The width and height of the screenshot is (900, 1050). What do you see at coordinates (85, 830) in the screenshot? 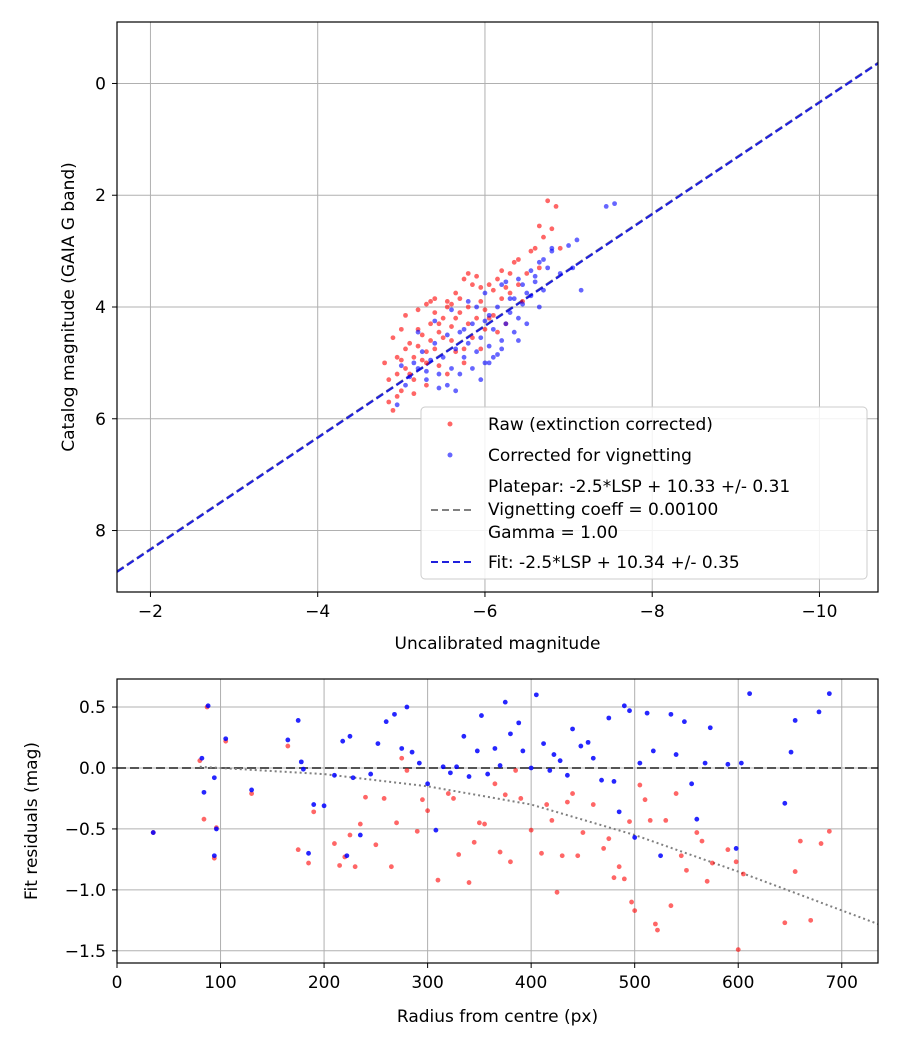
I see `bottom-y-tick-label: −0.5` at bounding box center [85, 830].